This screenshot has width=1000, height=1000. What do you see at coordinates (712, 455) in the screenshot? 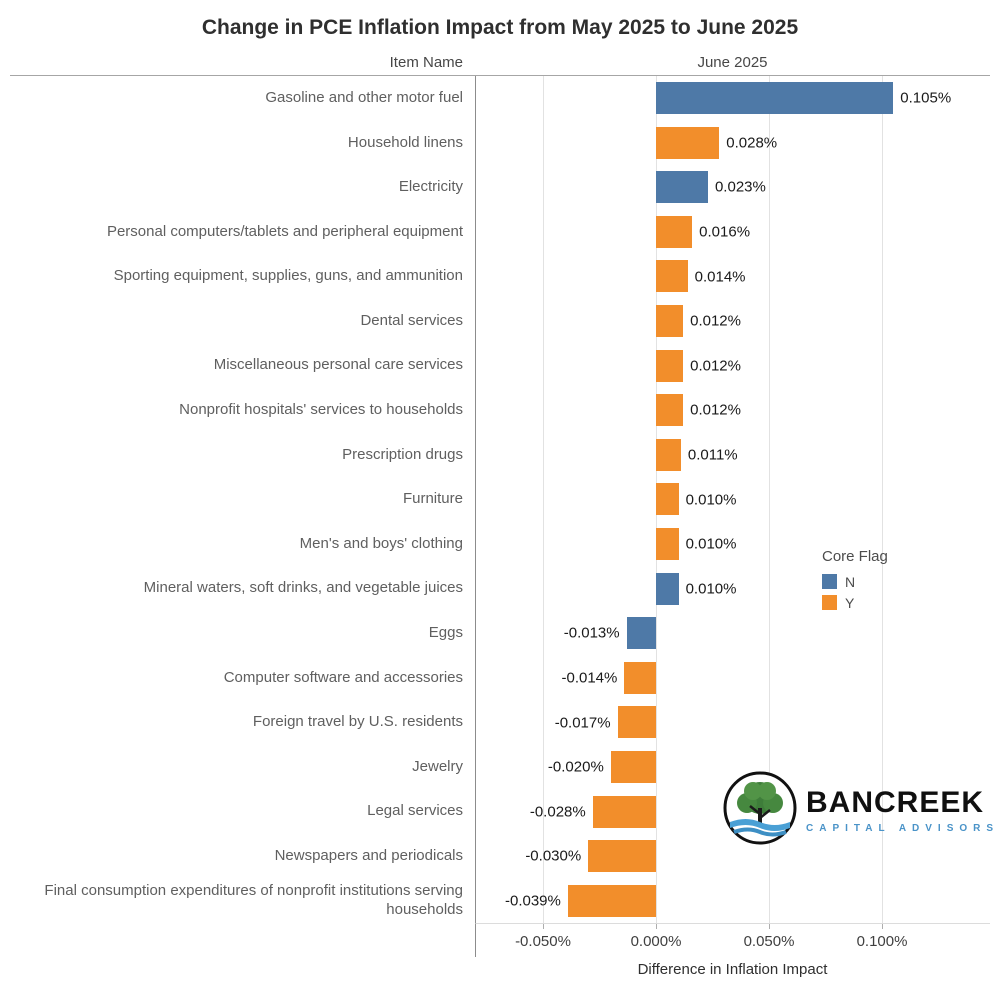
I see `value-label: 0.011%` at bounding box center [712, 455].